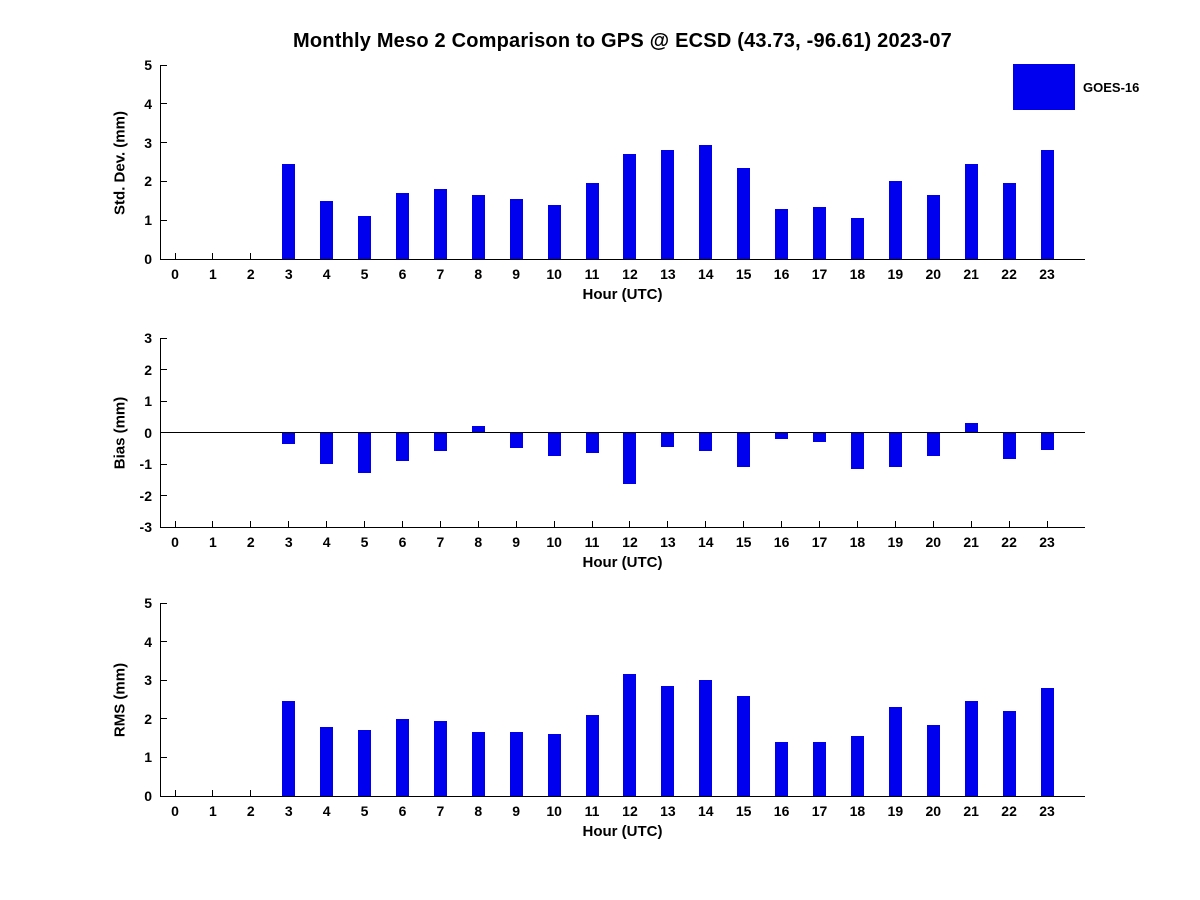 The height and width of the screenshot is (900, 1200). What do you see at coordinates (148, 401) in the screenshot?
I see `y-tick-label: 1` at bounding box center [148, 401].